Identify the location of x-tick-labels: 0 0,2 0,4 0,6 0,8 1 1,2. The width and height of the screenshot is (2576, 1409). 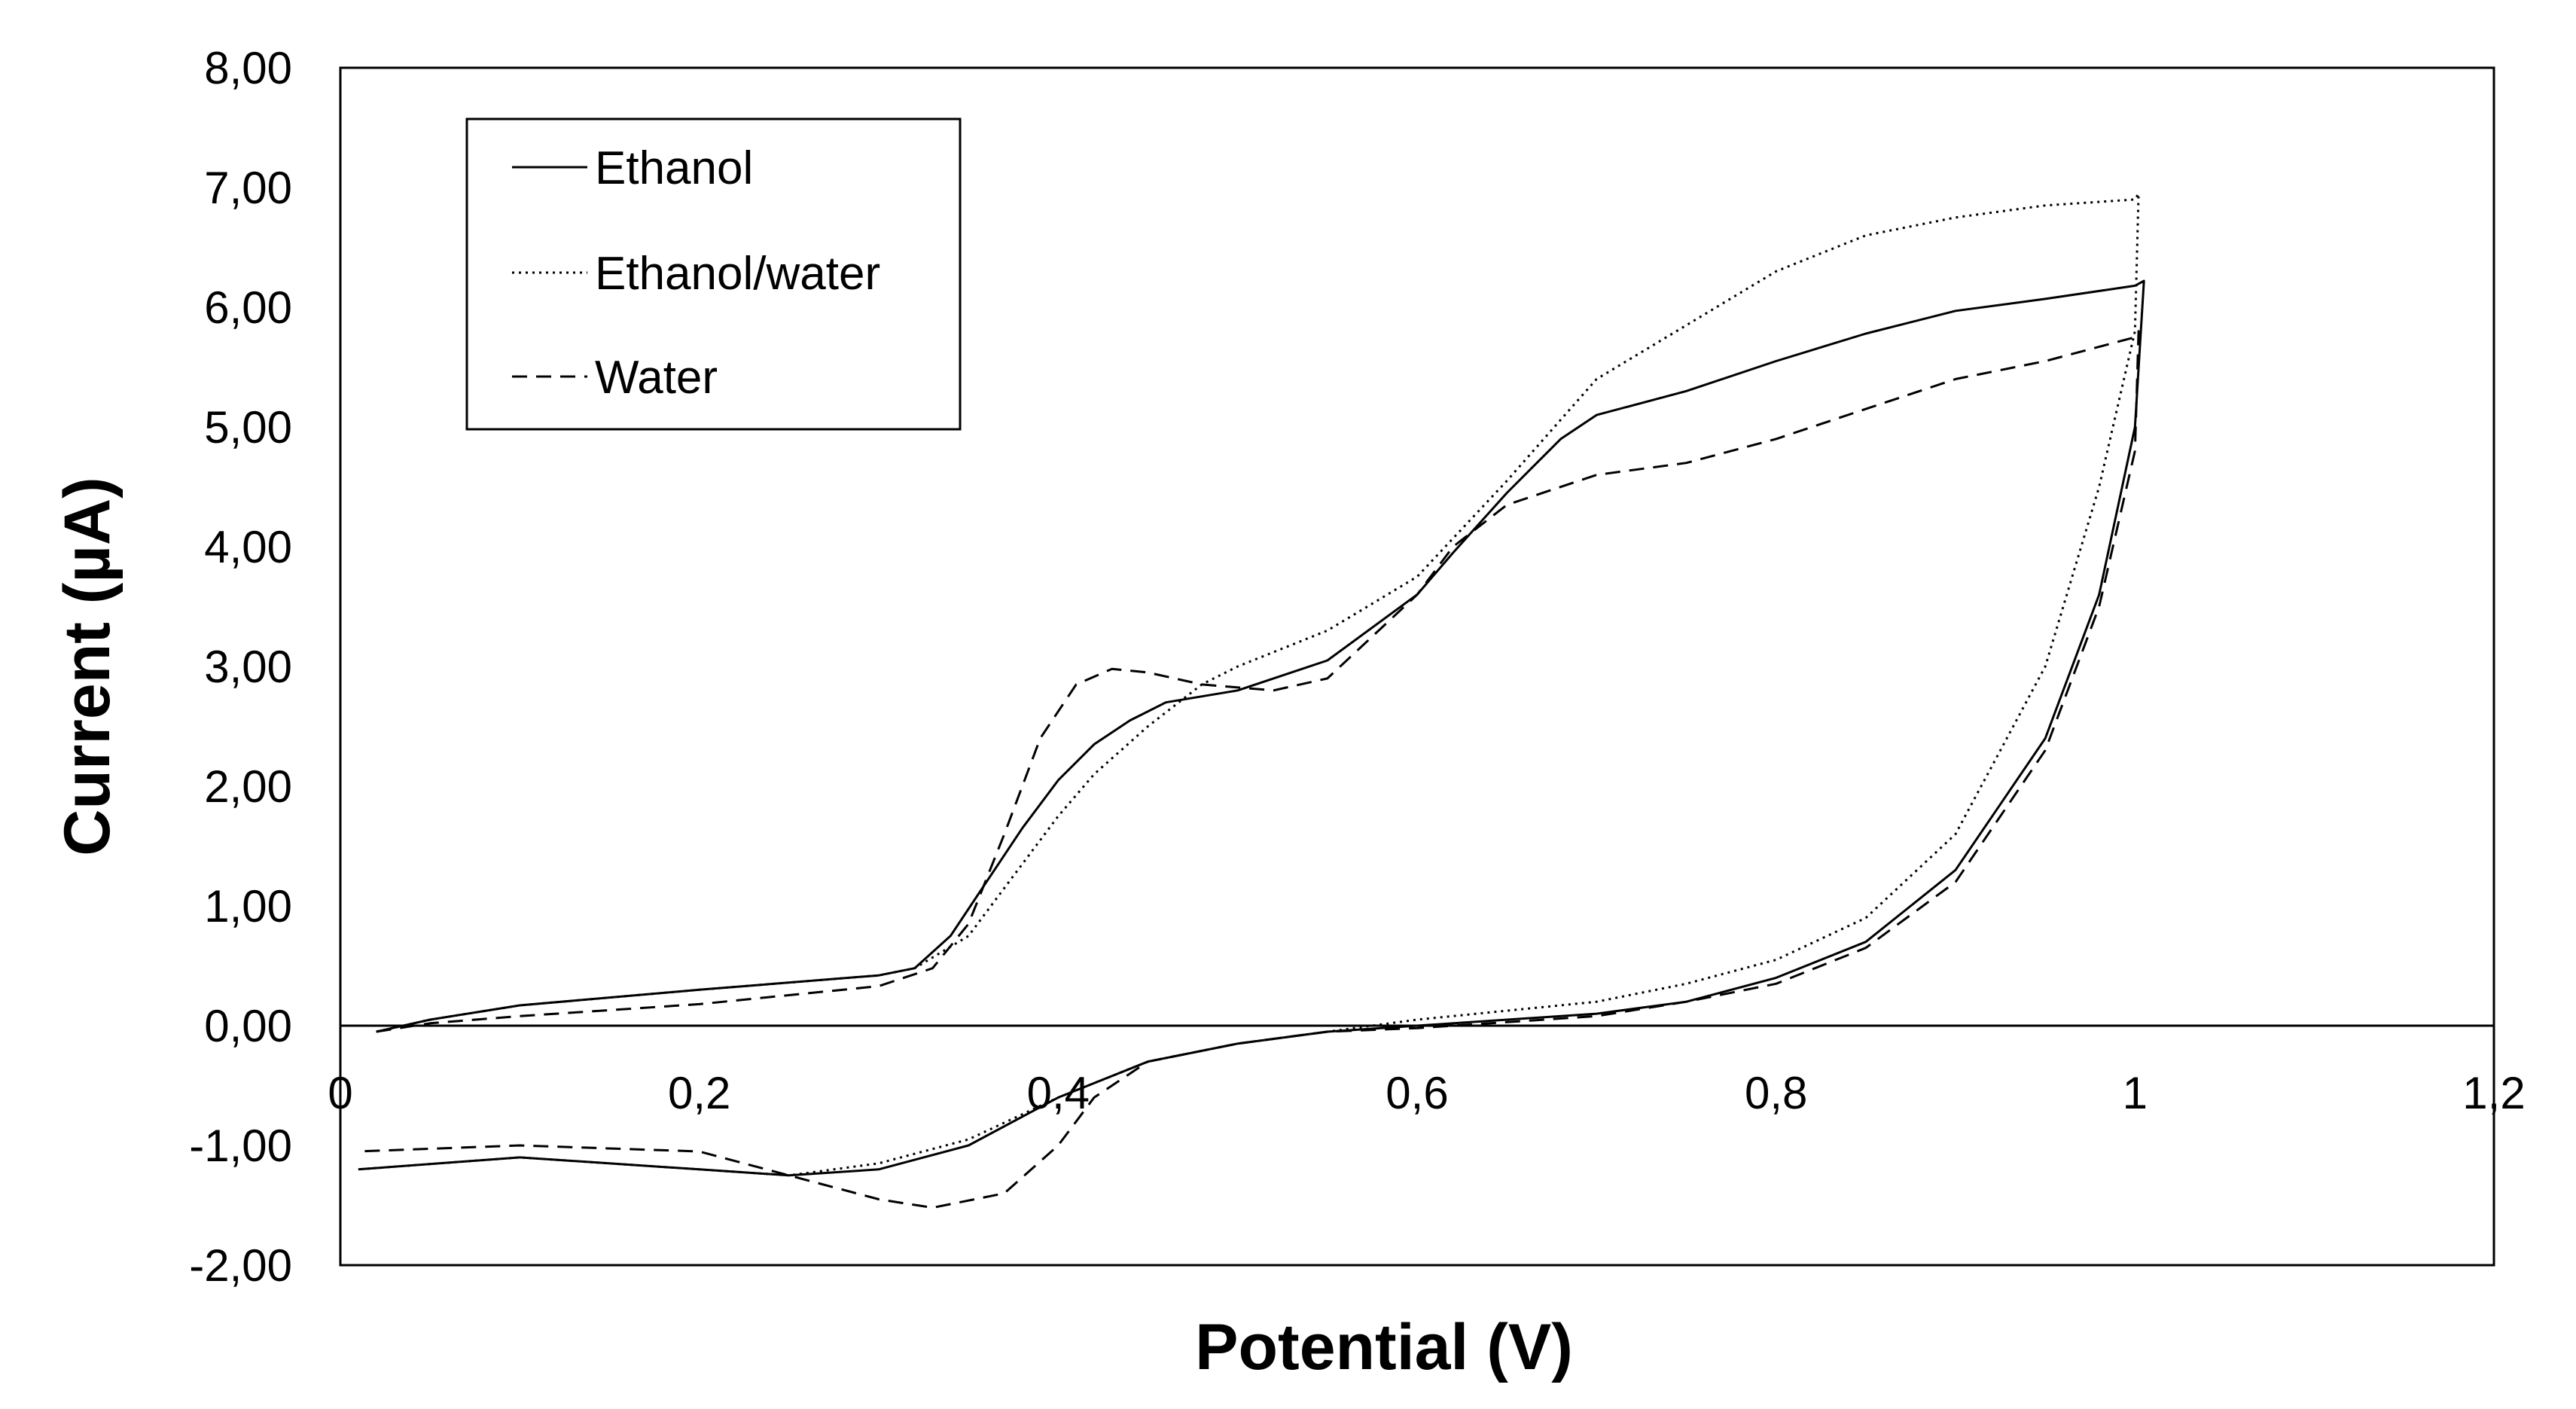
(1426, 1093).